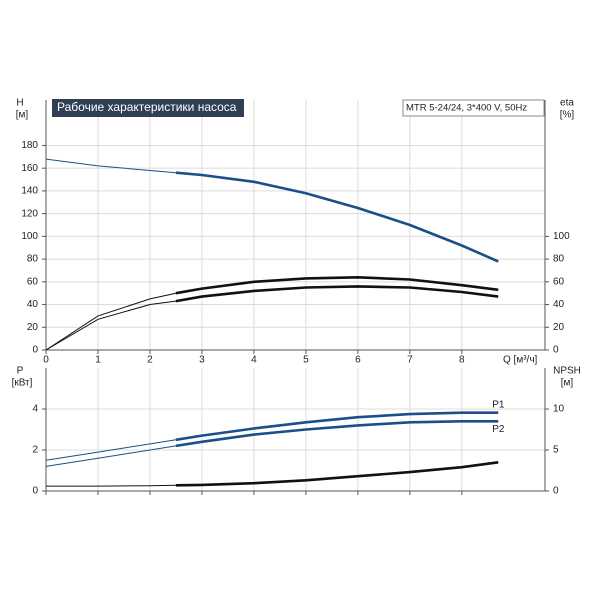 The image size is (600, 600). I want to click on y-tick-label: 20, so click(33, 327).